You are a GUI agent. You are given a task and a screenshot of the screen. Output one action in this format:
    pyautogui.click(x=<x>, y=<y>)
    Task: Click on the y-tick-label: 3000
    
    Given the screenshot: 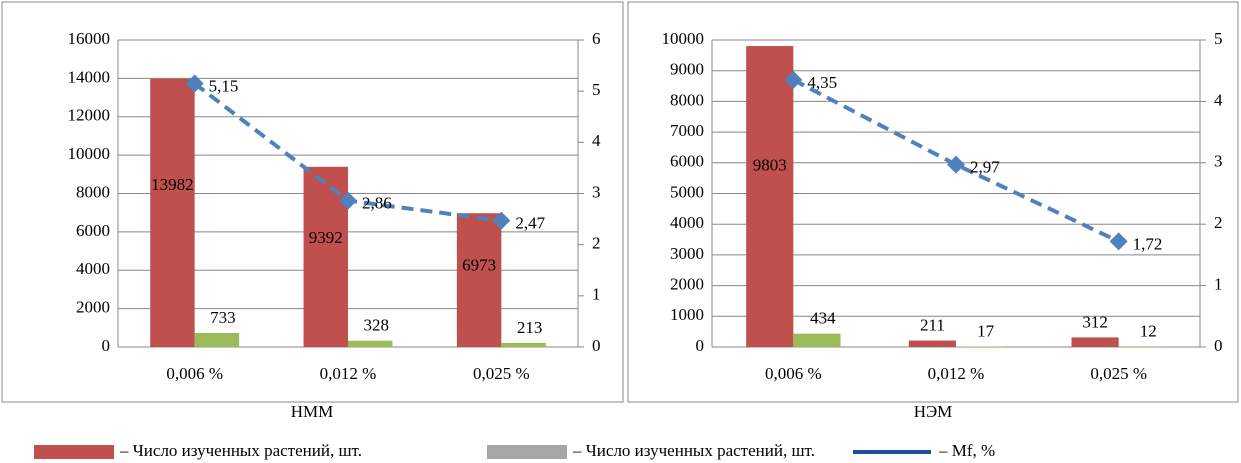 What is the action you would take?
    pyautogui.click(x=687, y=253)
    